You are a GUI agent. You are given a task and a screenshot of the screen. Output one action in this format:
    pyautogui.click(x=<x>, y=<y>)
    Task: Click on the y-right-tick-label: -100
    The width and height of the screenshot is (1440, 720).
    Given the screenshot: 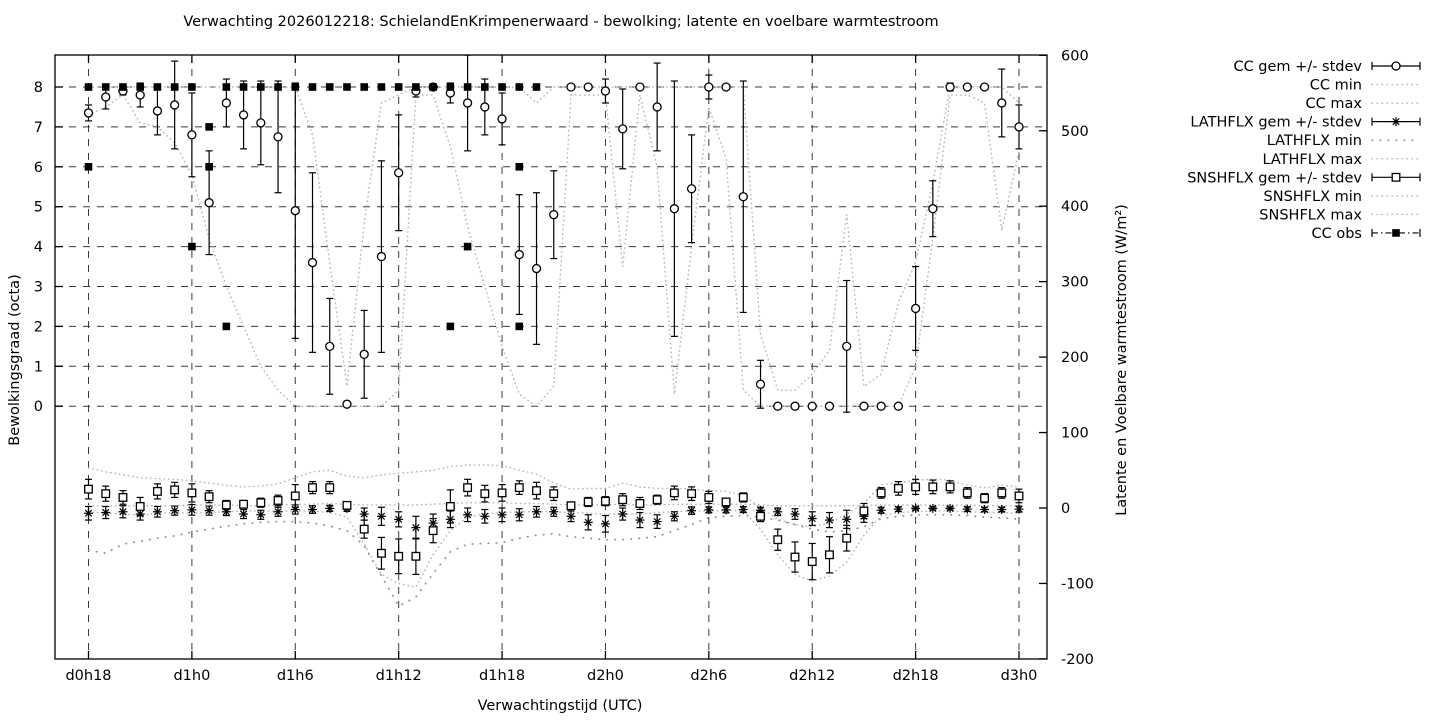 What is the action you would take?
    pyautogui.click(x=1077, y=584)
    